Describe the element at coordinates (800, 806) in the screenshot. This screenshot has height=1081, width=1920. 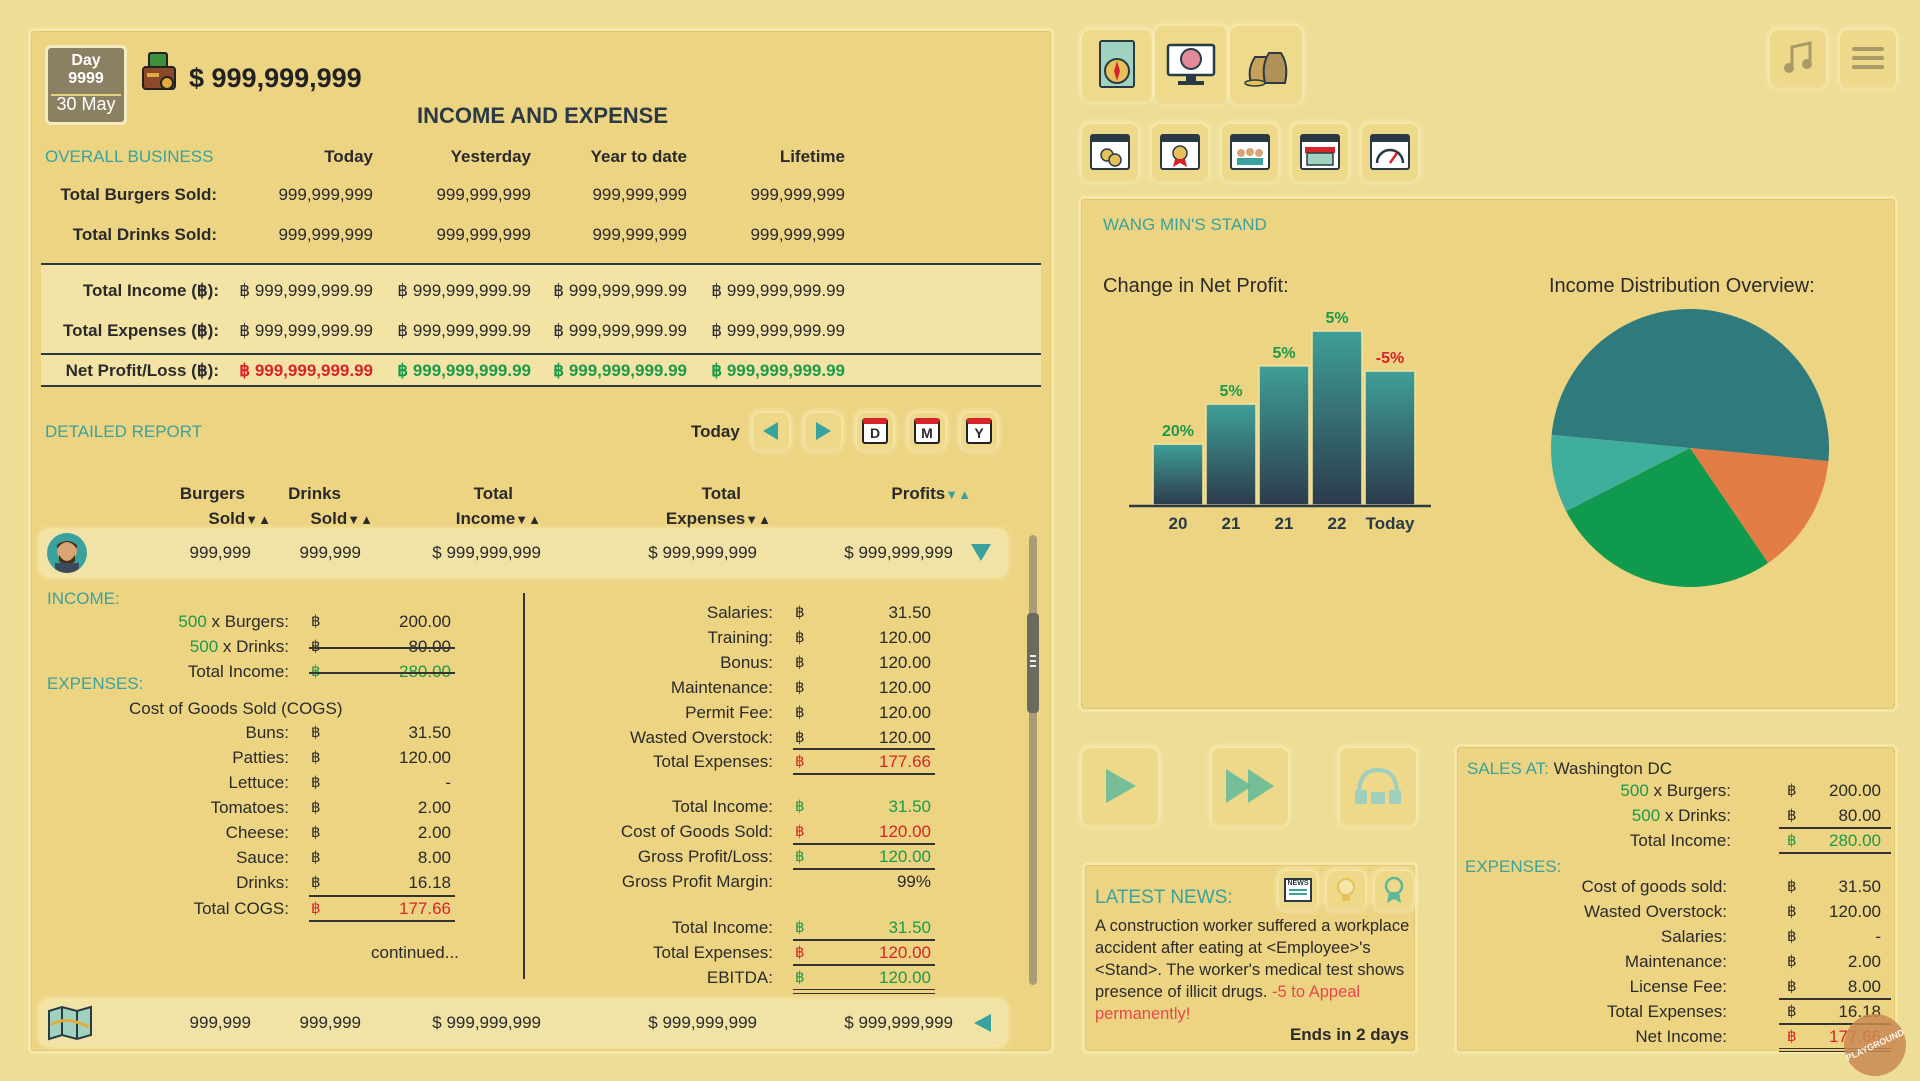
I see `gross-currency: ฿` at that location.